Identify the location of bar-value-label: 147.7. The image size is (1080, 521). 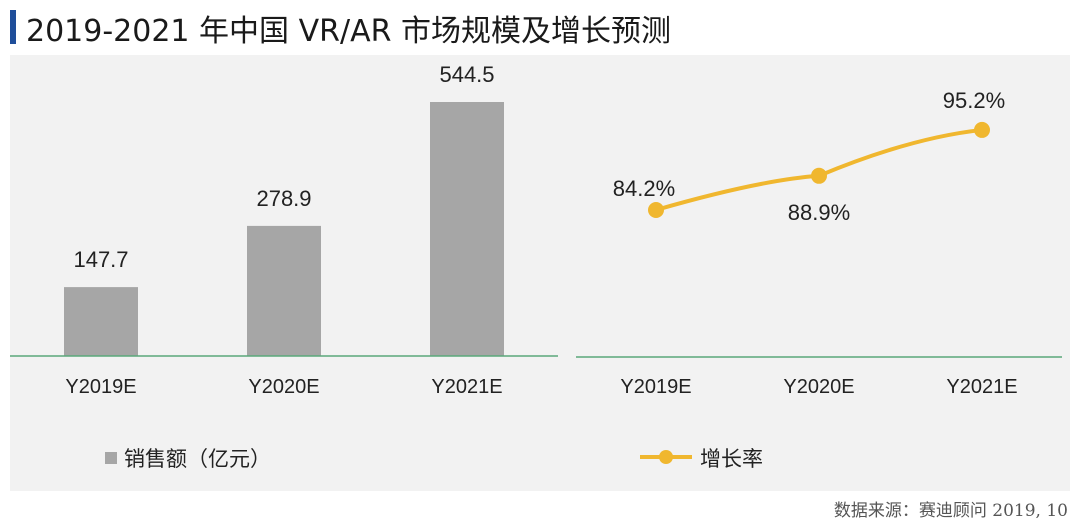
(100, 259).